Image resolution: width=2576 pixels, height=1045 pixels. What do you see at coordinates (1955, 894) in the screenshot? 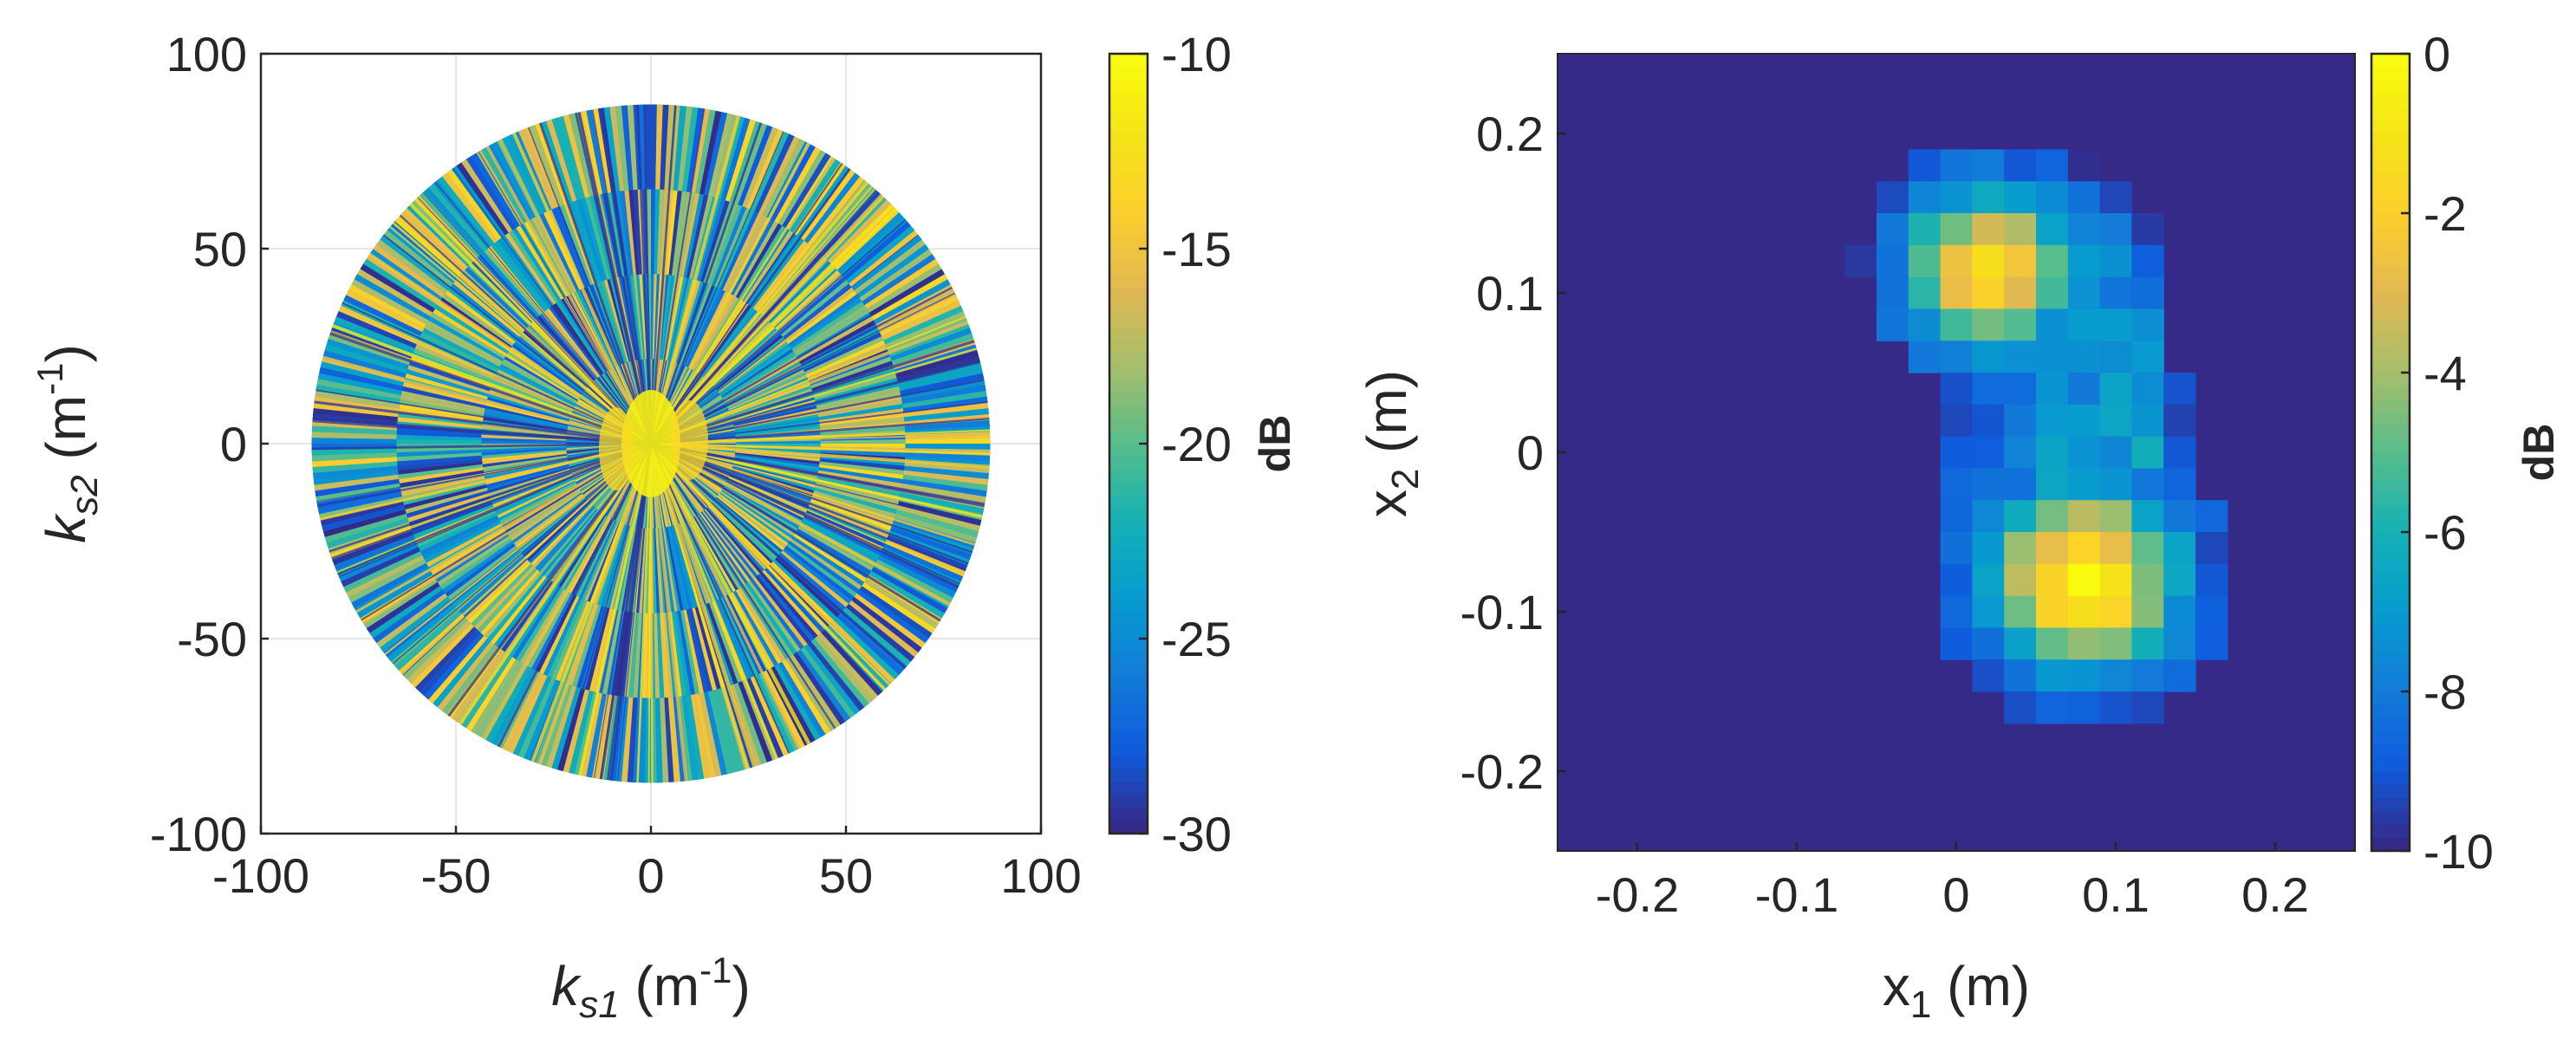
I see `right-x-tick-label: 0` at bounding box center [1955, 894].